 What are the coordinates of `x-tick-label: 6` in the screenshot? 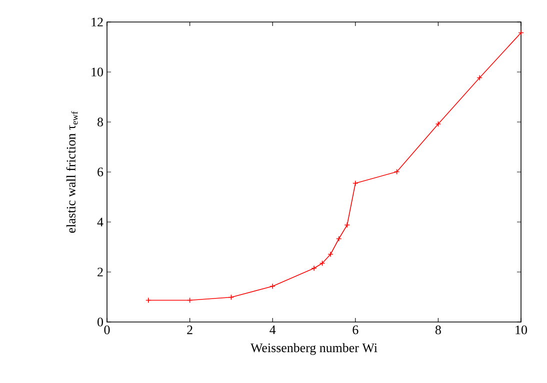 It's located at (355, 330).